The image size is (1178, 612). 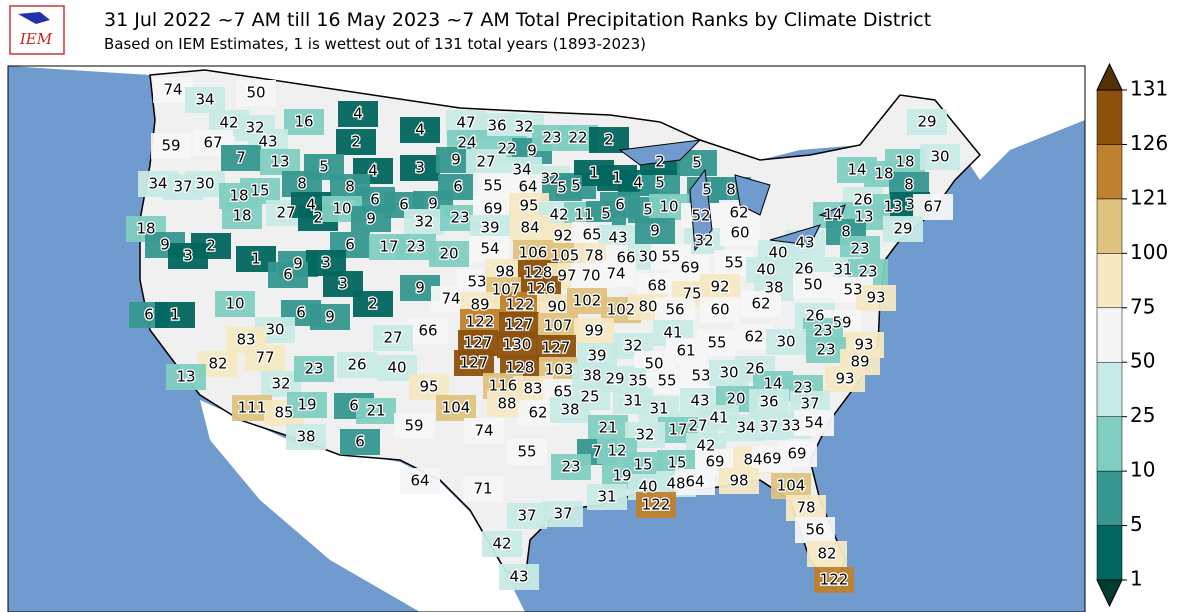 What do you see at coordinates (1149, 143) in the screenshot?
I see `colorbar-tick-label: 126` at bounding box center [1149, 143].